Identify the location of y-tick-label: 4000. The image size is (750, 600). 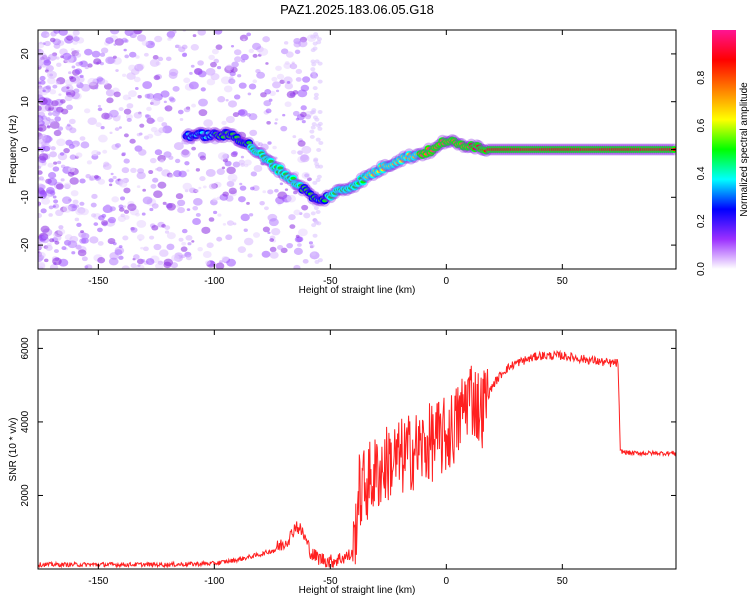
(25, 421).